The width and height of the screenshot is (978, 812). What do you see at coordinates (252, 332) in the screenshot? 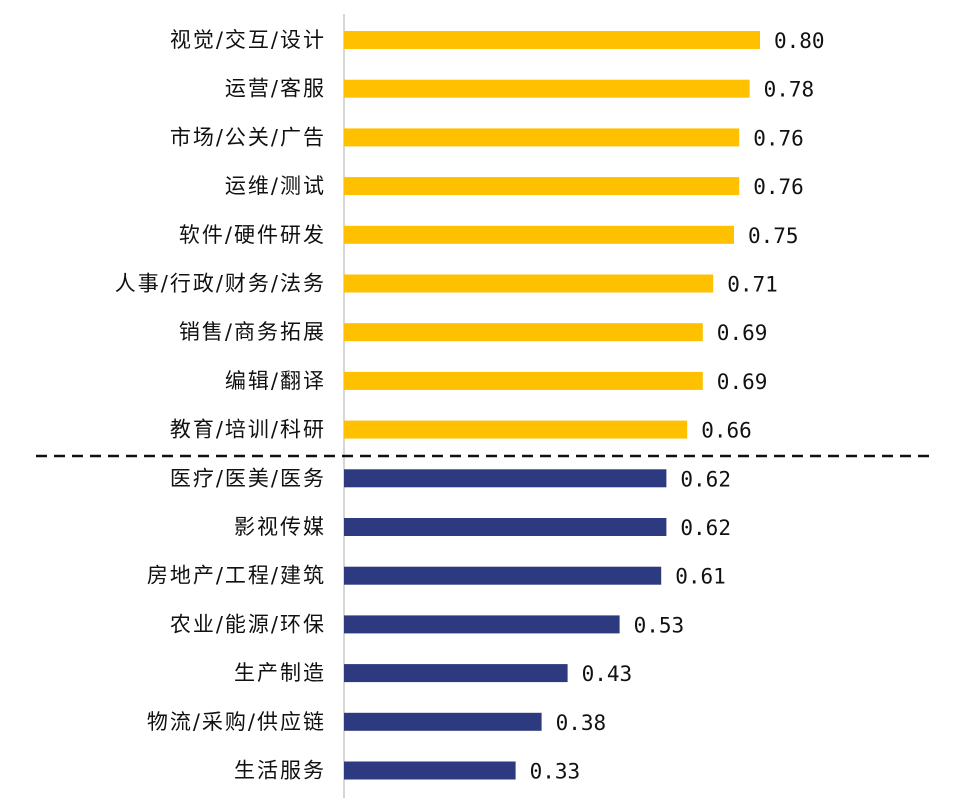
I see `category-label: 销售/商务拓展` at bounding box center [252, 332].